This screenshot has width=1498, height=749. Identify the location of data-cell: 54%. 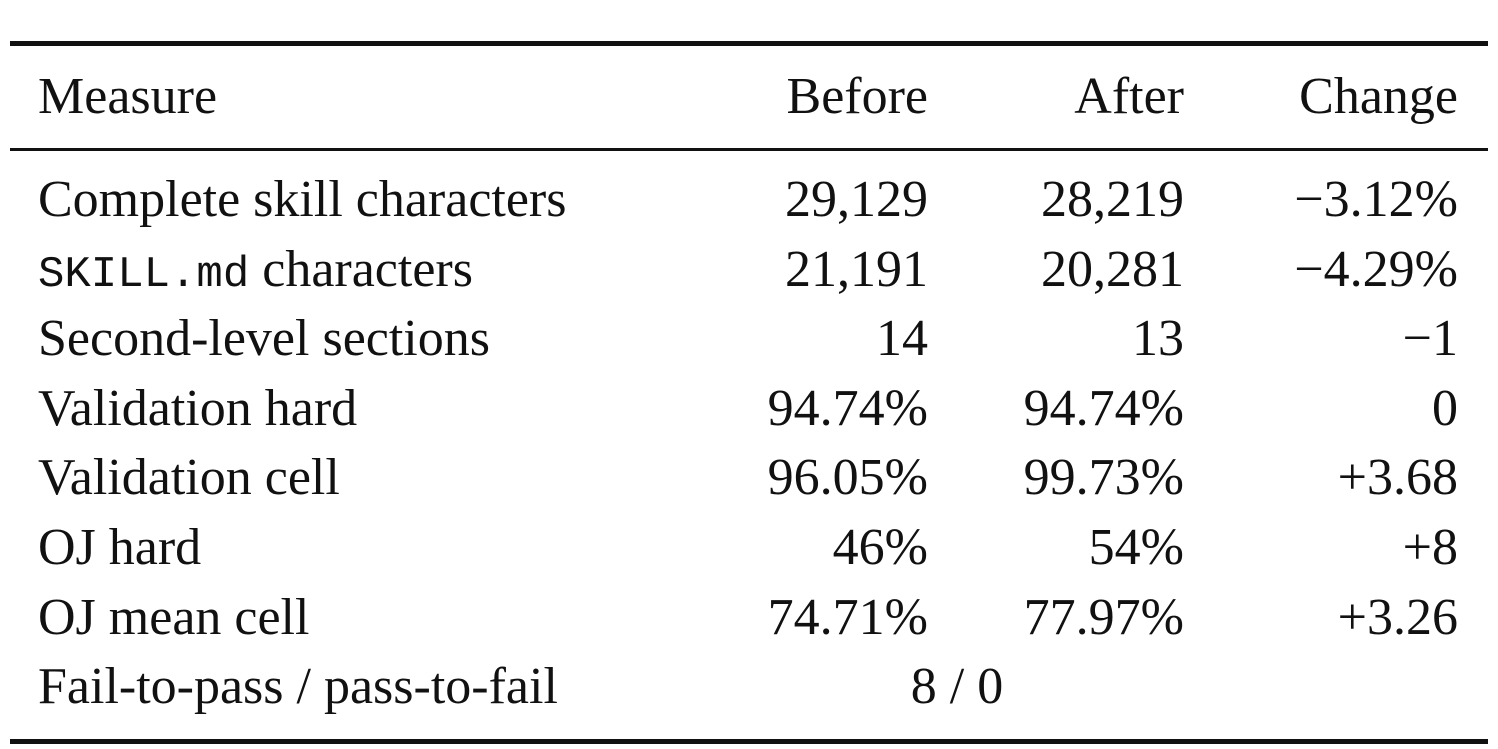
(1136, 547).